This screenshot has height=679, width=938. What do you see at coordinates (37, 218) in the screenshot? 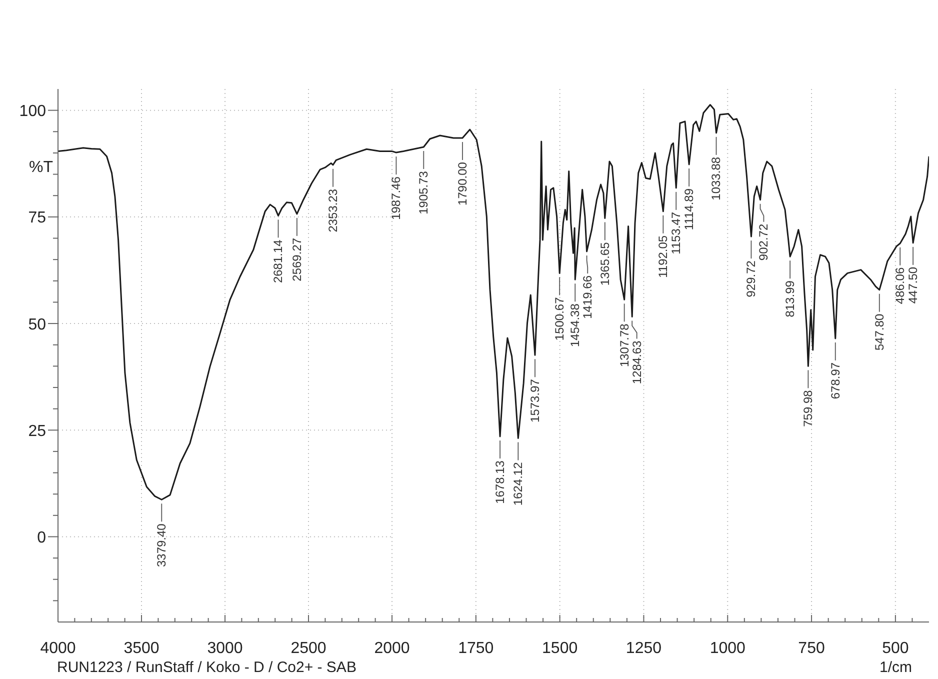
I see `y-tick-label: 75` at bounding box center [37, 218].